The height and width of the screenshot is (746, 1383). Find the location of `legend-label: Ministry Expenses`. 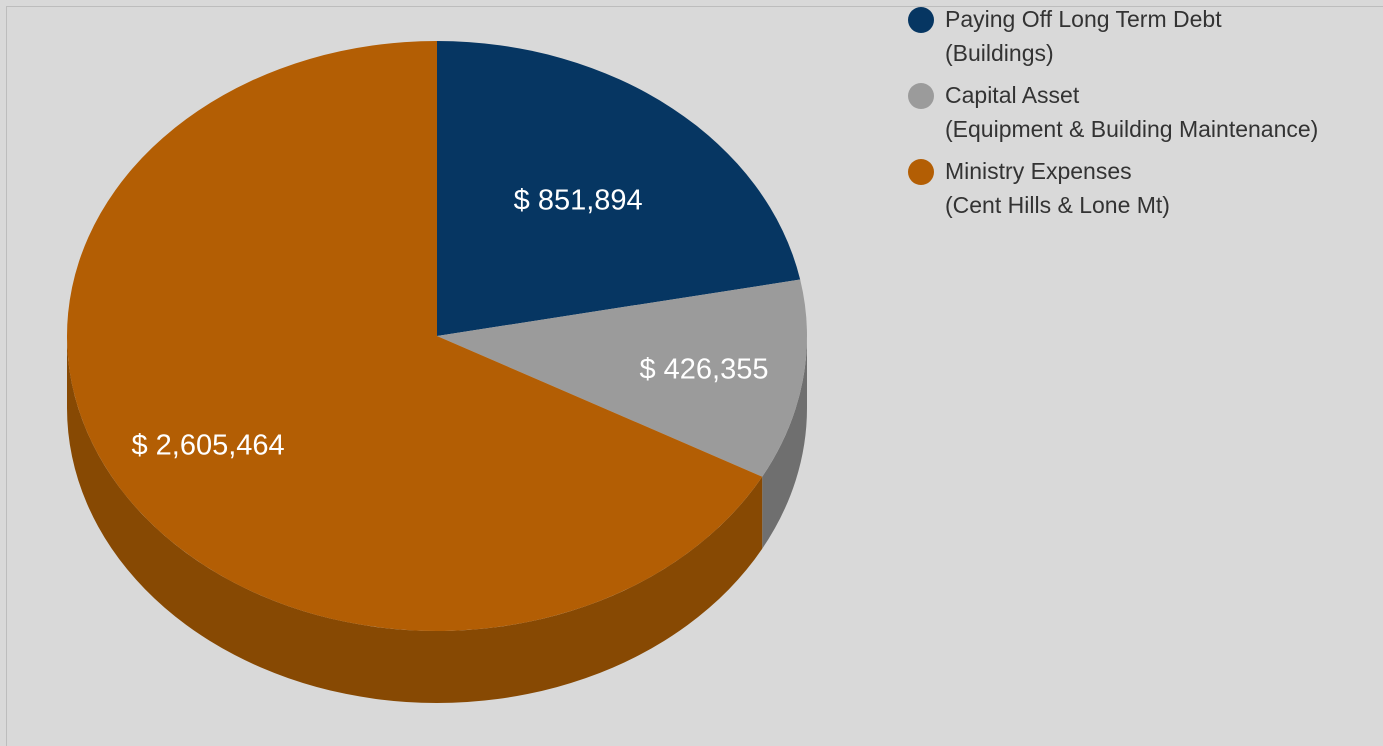

legend-label: Ministry Expenses is located at coordinates (1038, 171).